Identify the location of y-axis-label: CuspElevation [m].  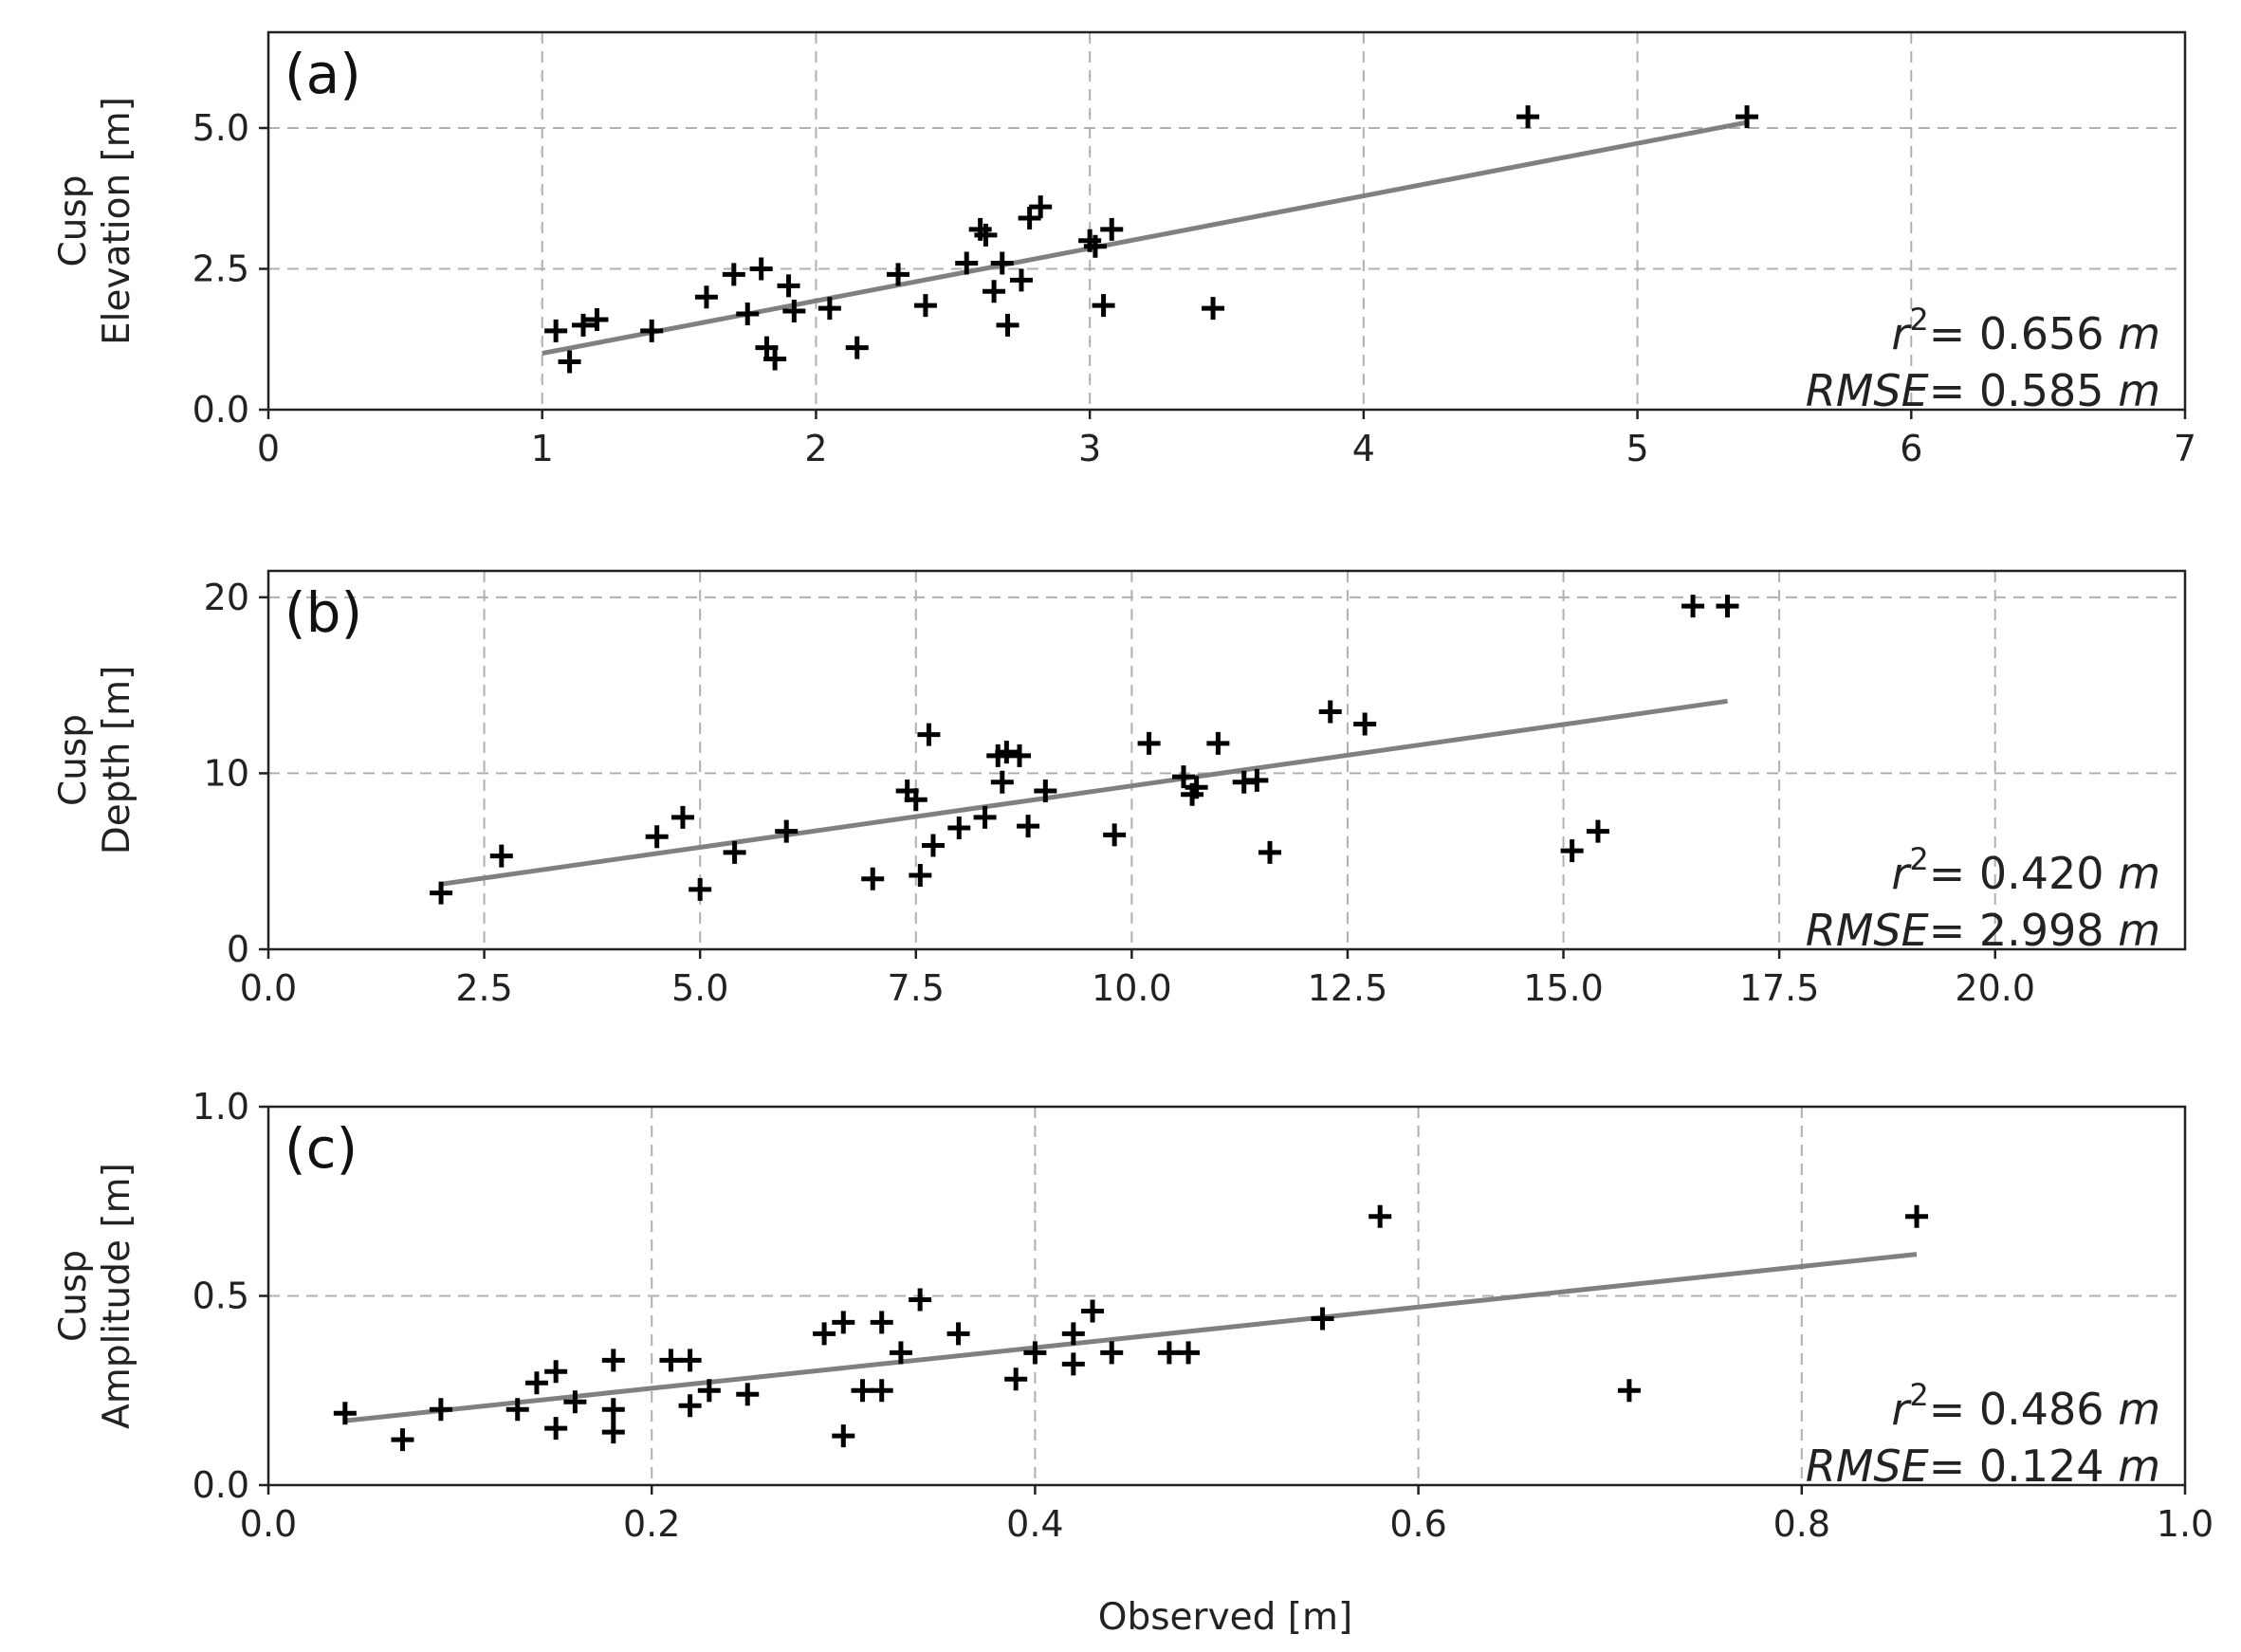
(95, 221).